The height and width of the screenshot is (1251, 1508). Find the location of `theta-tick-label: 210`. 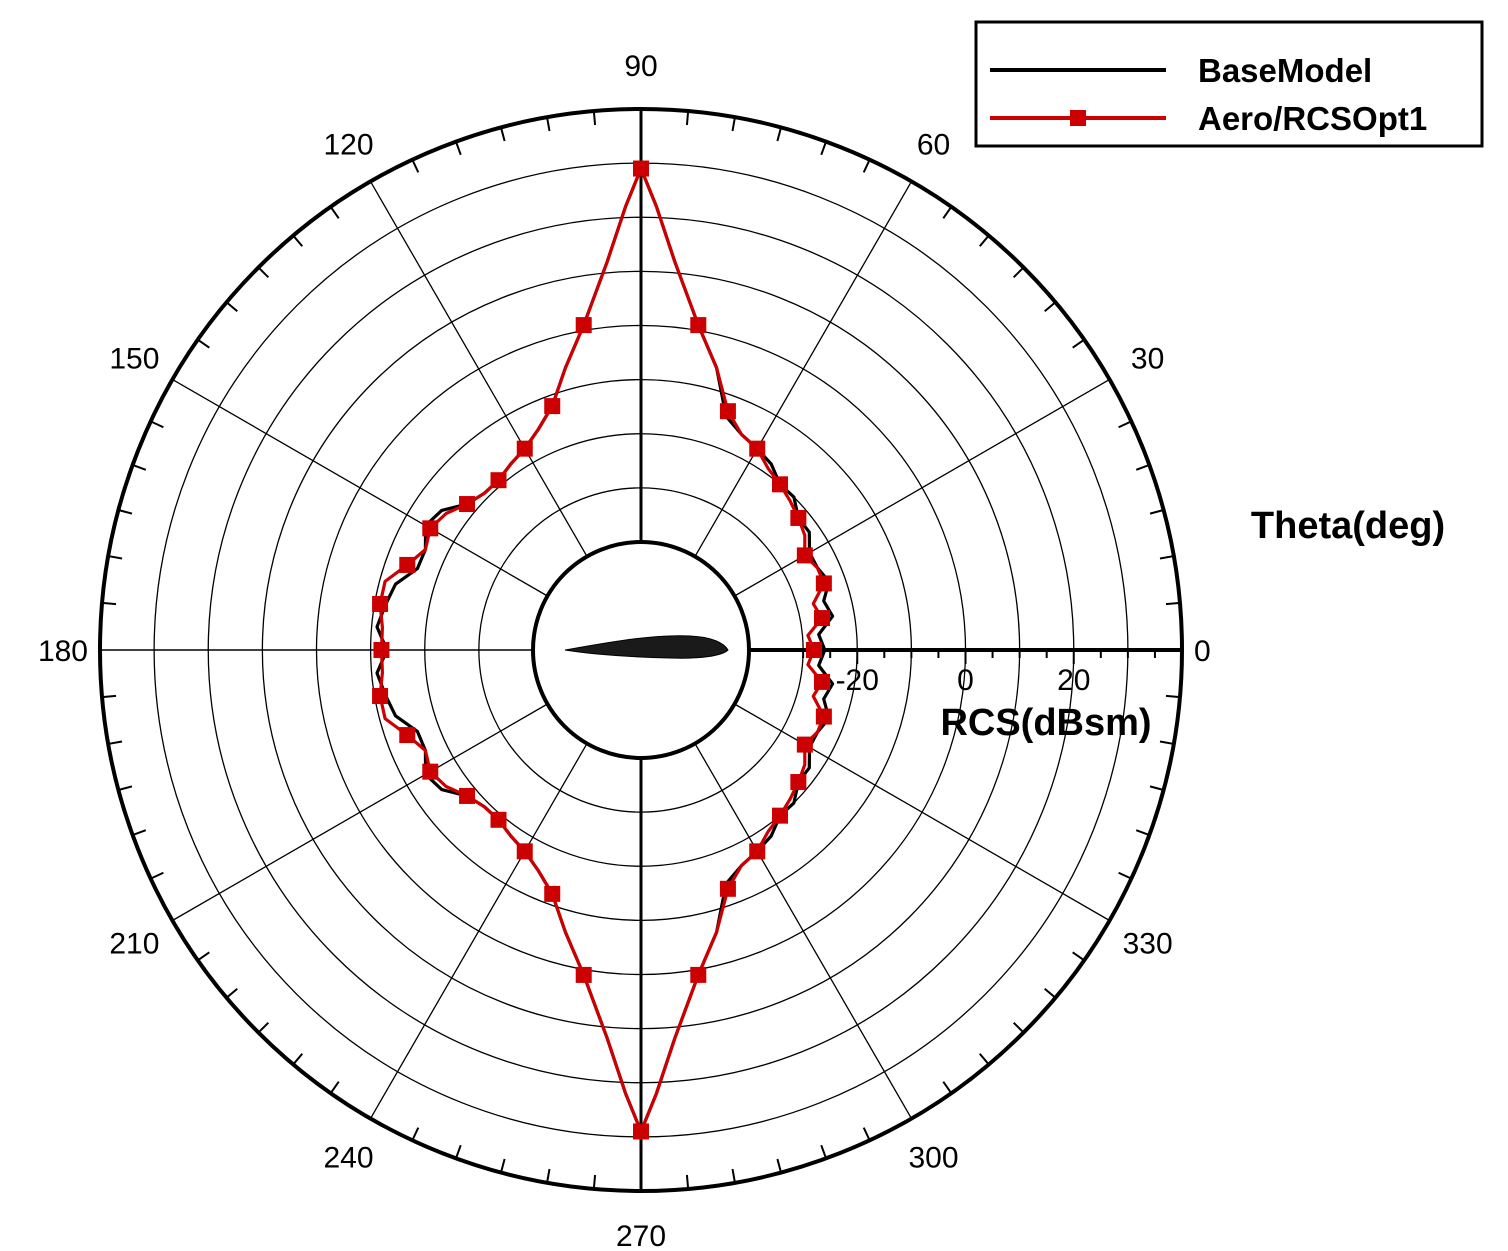

theta-tick-label: 210 is located at coordinates (134, 944).